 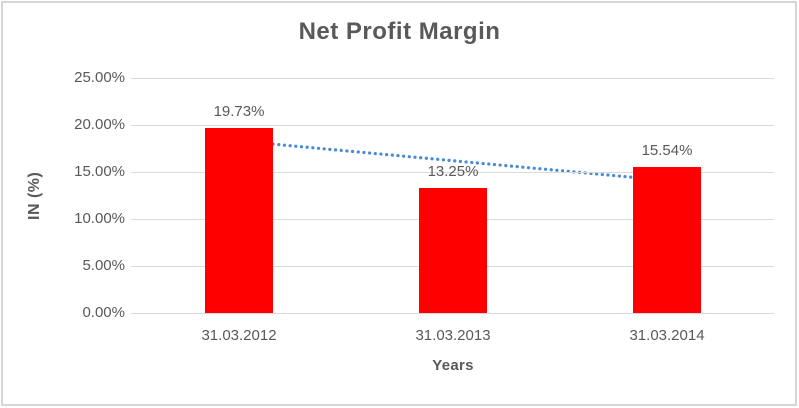 I want to click on bar-data-label: 19.73%, so click(x=239, y=111).